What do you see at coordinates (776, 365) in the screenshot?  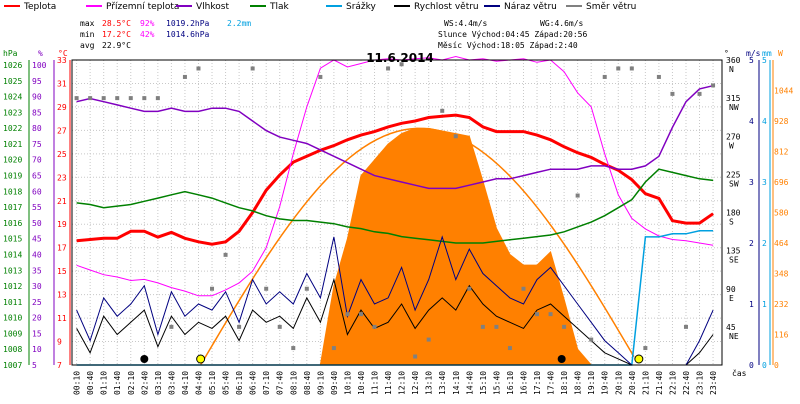 I see `axis-wm2-tick: 0` at bounding box center [776, 365].